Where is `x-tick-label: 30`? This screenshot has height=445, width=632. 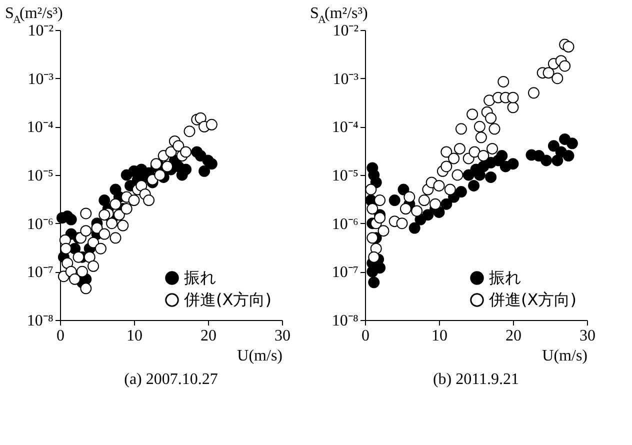 x-tick-label: 30 is located at coordinates (588, 336).